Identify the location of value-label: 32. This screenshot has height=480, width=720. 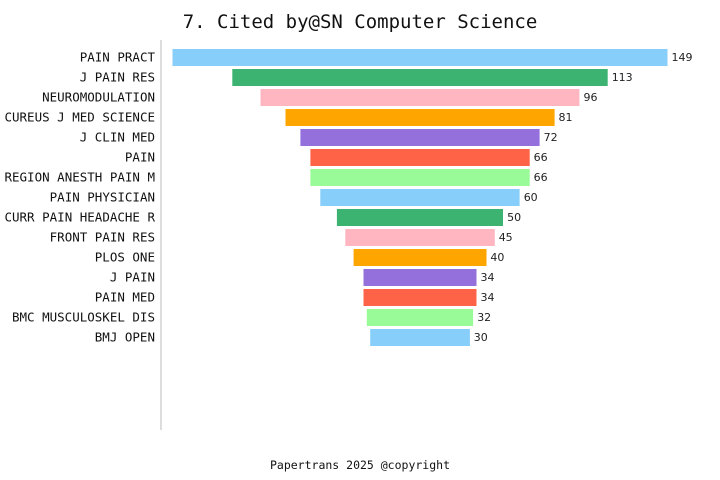
(484, 317).